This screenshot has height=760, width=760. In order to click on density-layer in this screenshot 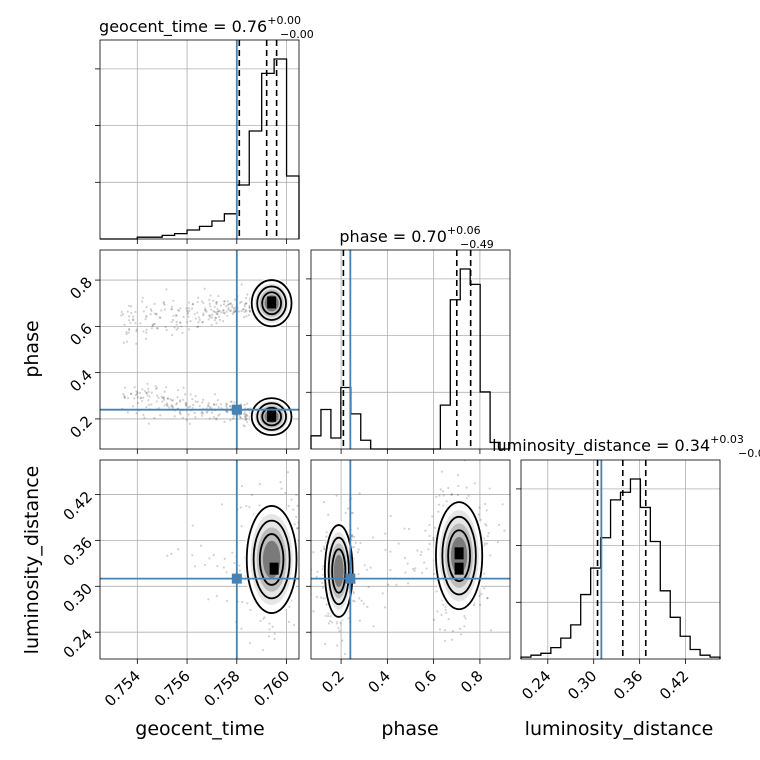, I will do `click(240, 551)`.